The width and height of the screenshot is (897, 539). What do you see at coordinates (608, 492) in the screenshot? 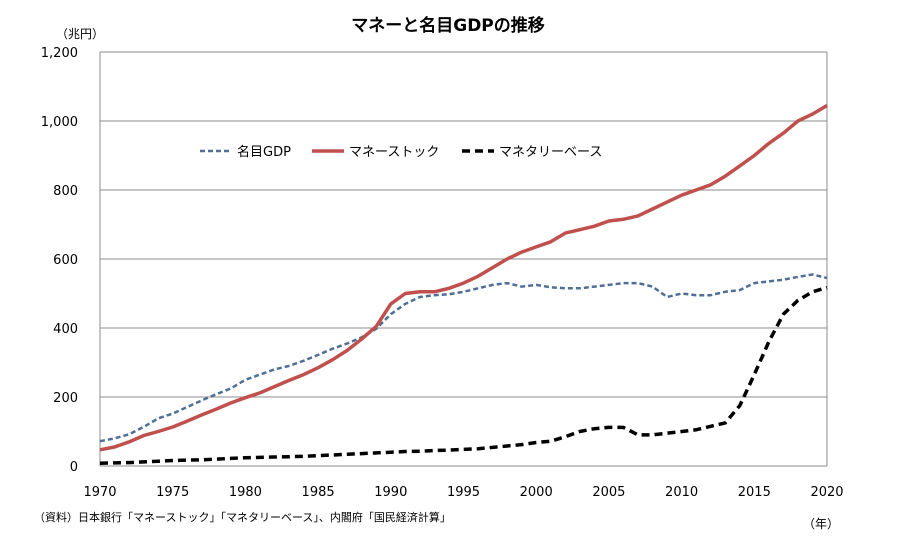
I see `x-tick-label: 2005` at bounding box center [608, 492].